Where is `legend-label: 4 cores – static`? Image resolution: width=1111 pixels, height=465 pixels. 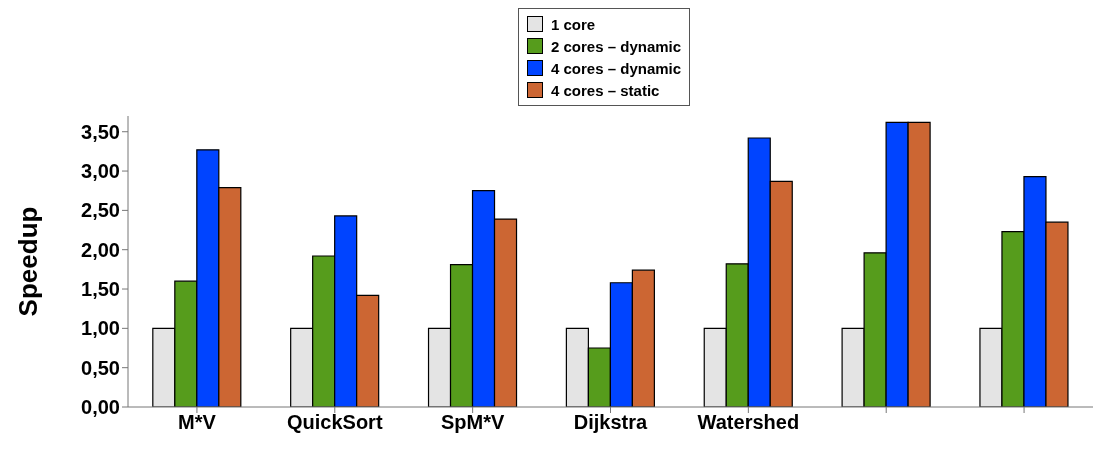
legend-label: 4 cores – static is located at coordinates (605, 90).